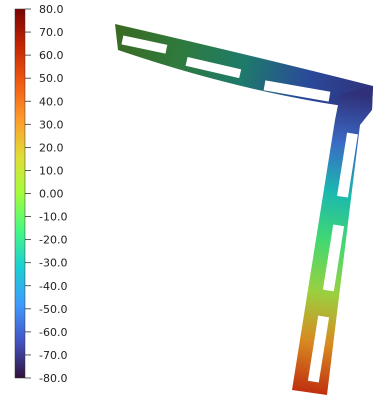  What do you see at coordinates (51, 194) in the screenshot?
I see `colorbar-tick-label: 0.00` at bounding box center [51, 194].